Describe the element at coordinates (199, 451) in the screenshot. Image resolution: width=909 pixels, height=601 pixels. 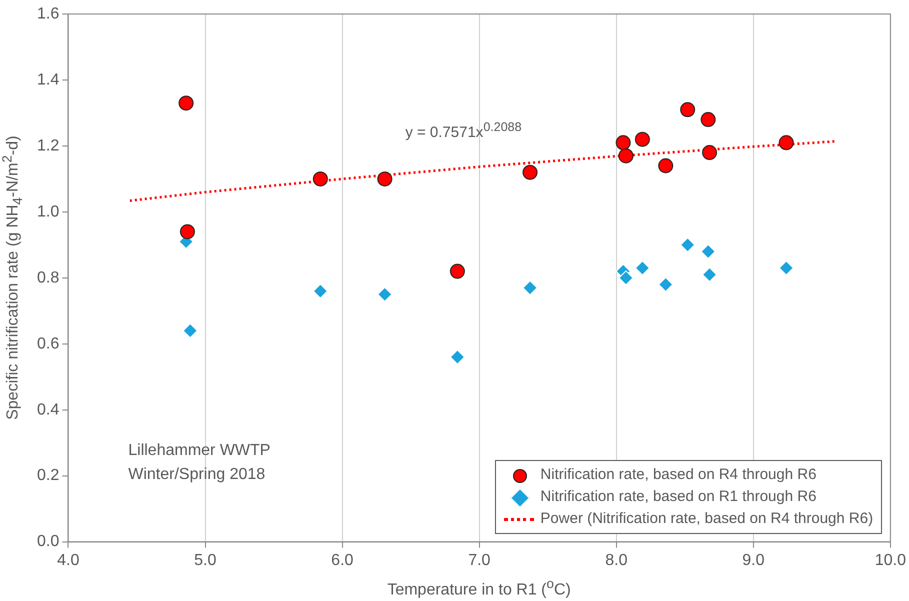
I see `annotation: Lillehammer WWTP` at that location.